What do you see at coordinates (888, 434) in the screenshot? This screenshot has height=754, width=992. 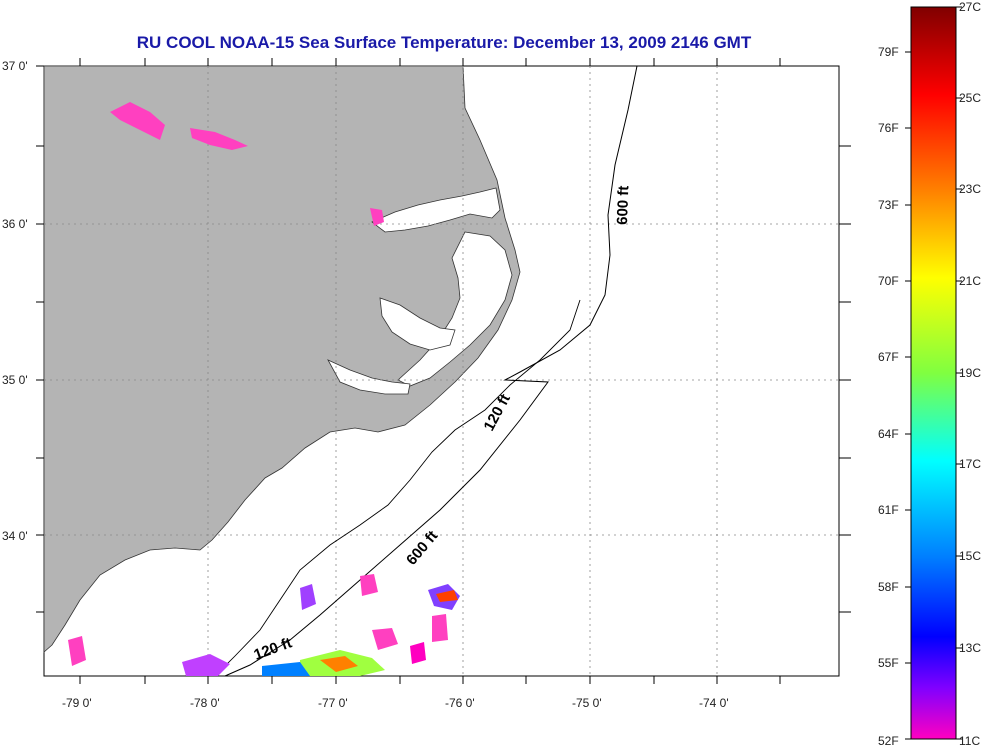 I see `colorbar-f-64: 64F` at bounding box center [888, 434].